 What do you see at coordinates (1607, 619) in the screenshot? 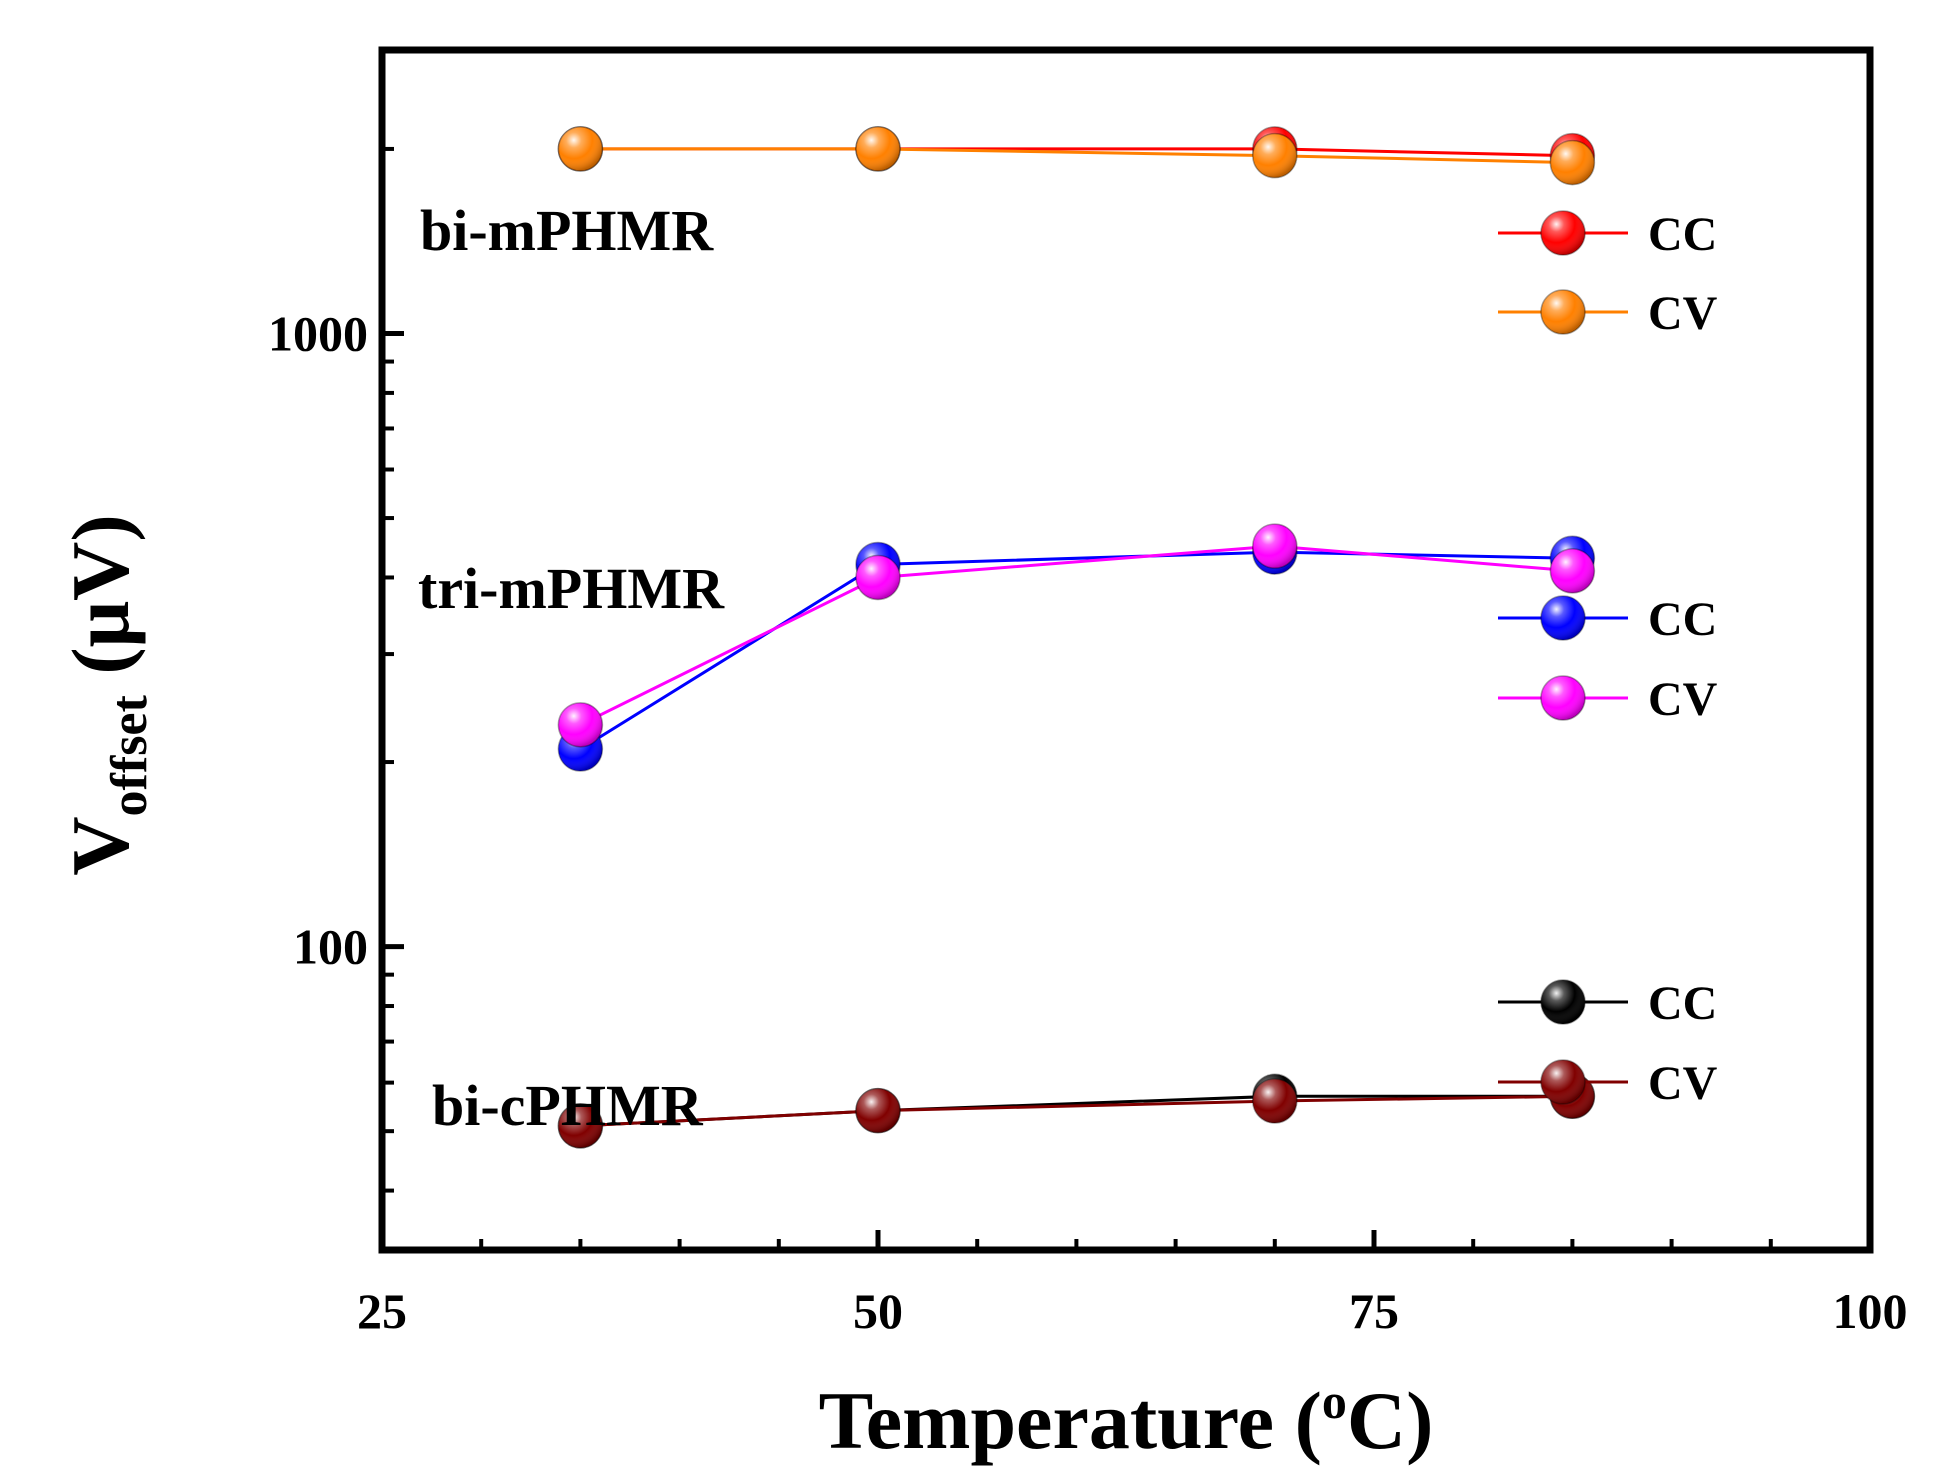
I see `legend-entry-tri-mphmr-cc: CC` at bounding box center [1607, 619].